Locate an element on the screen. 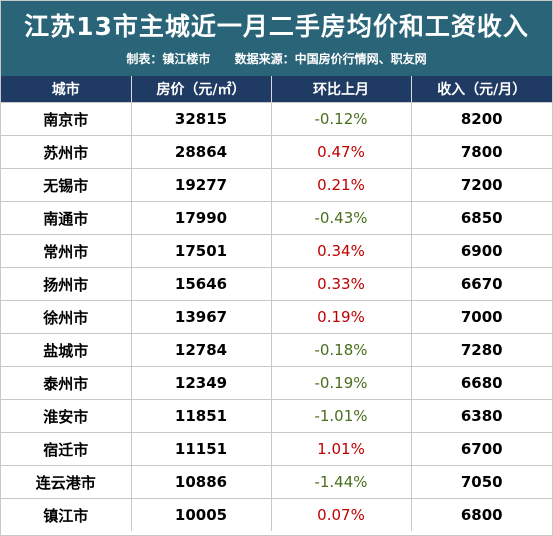  table-row: 南通市 17990 -0.43% 6850 is located at coordinates (276, 218).